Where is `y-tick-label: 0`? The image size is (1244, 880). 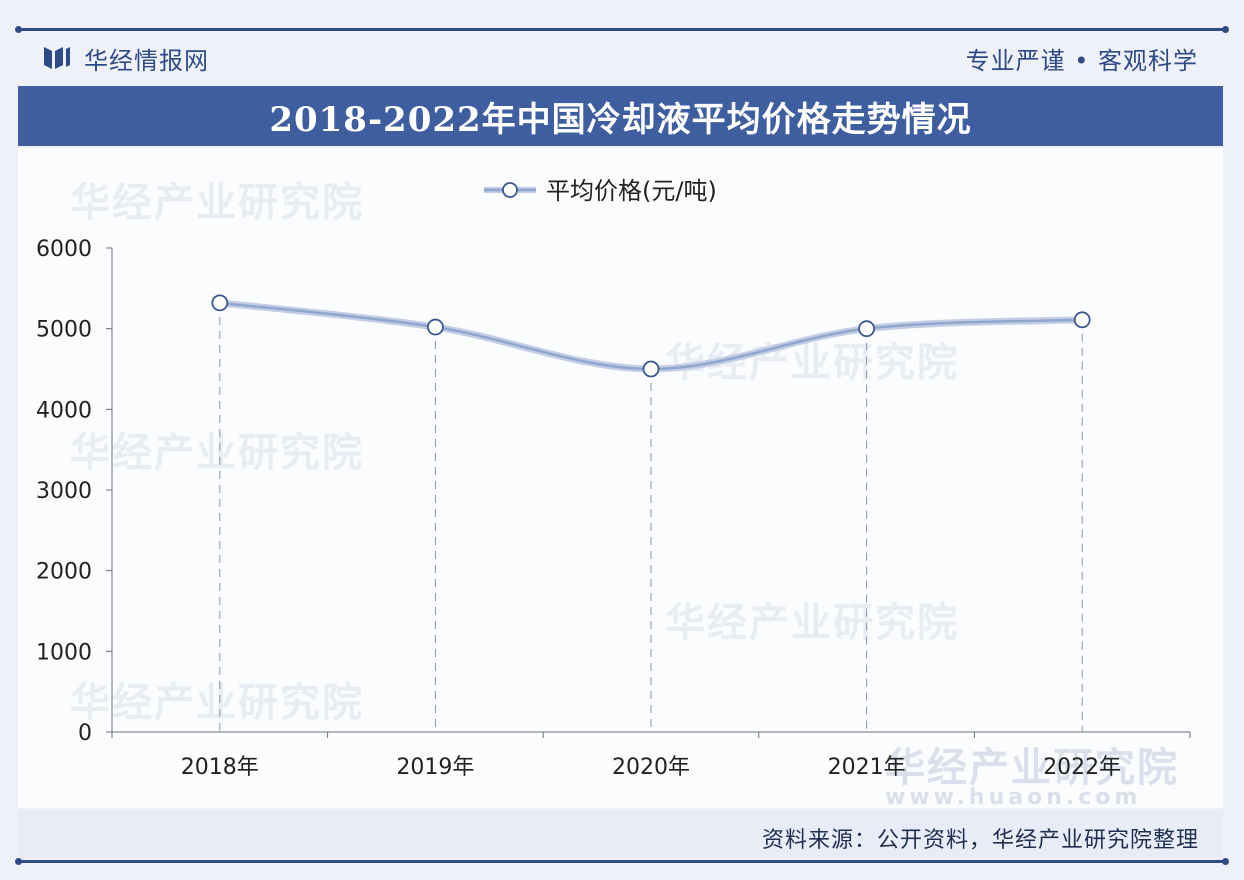 y-tick-label: 0 is located at coordinates (85, 733).